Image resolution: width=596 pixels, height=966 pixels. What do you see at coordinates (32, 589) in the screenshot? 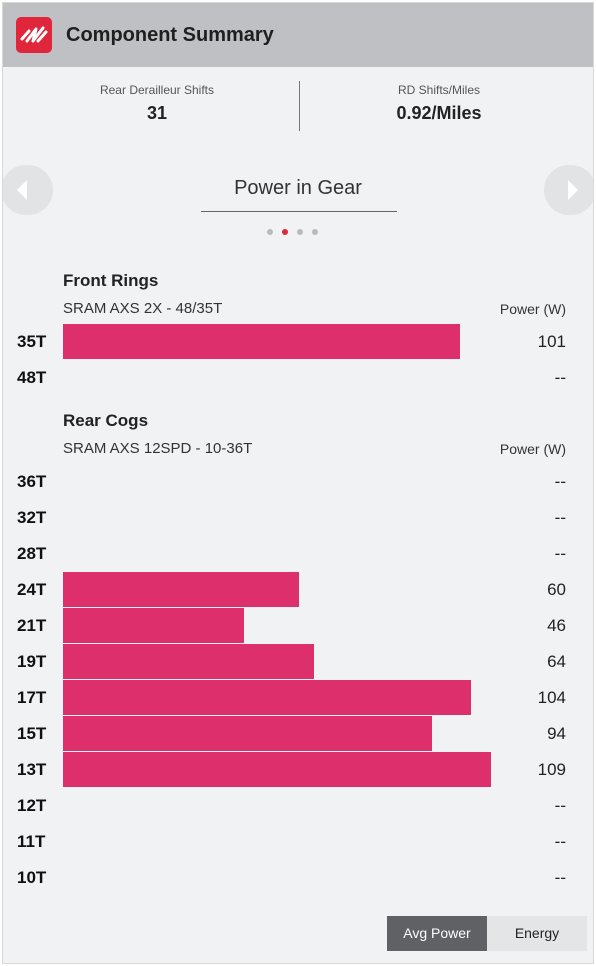
I see `gear-label: 24T` at bounding box center [32, 589].